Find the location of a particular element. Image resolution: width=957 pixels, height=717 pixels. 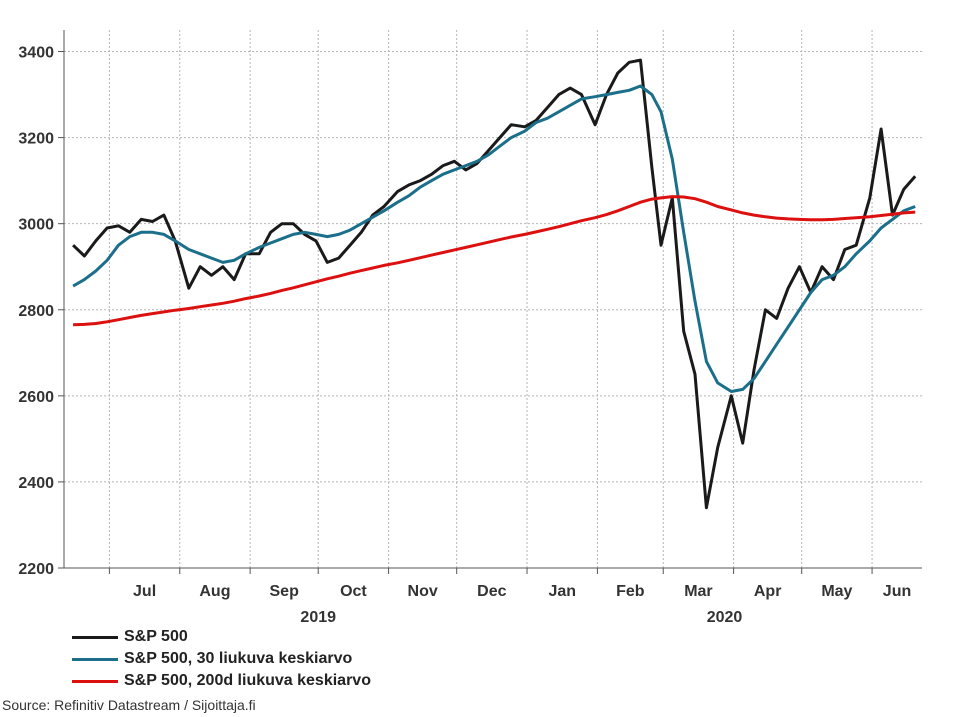

year-label: 2020 is located at coordinates (725, 617).